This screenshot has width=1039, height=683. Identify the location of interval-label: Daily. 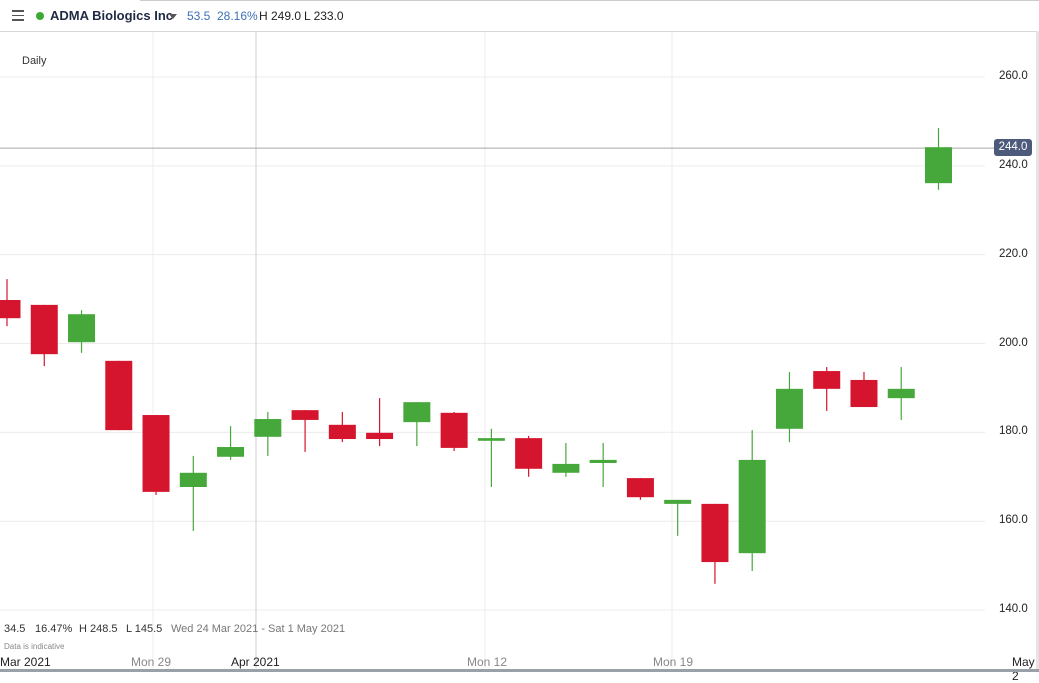
(34, 61).